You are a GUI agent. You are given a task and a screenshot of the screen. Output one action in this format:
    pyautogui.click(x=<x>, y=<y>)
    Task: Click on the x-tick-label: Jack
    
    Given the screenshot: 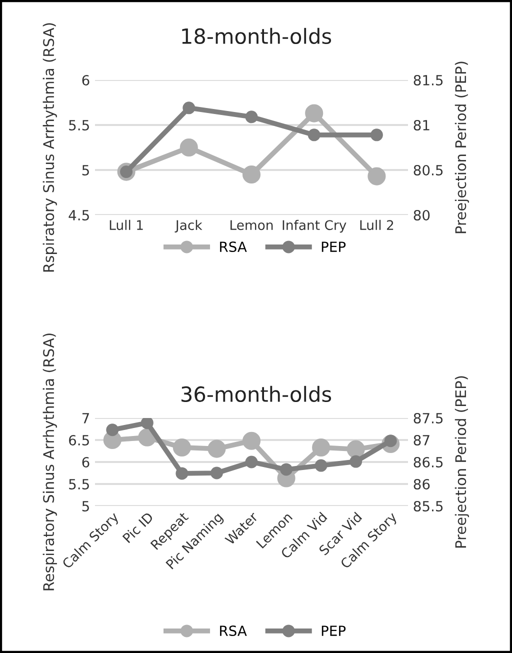 What is the action you would take?
    pyautogui.click(x=188, y=226)
    